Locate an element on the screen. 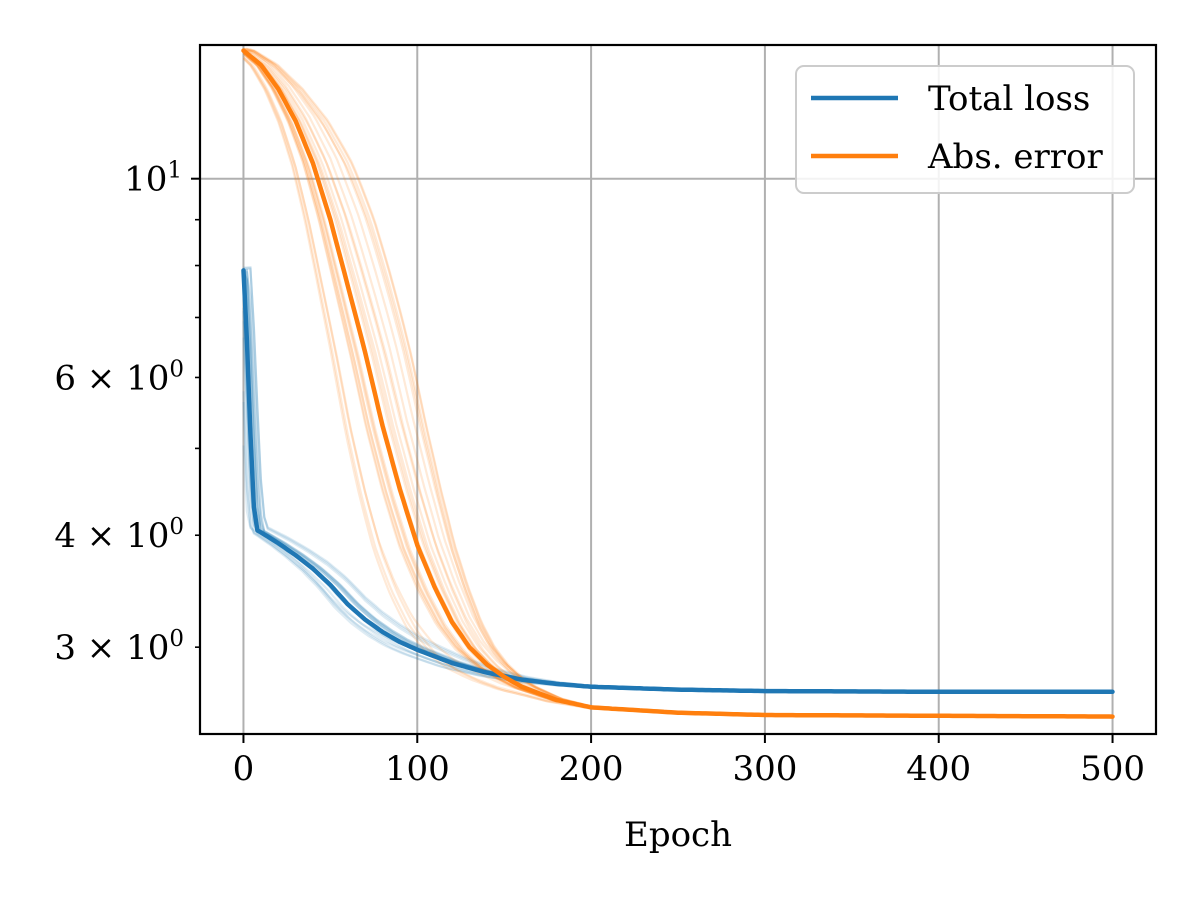 This screenshot has width=1200, height=901. x-tick-label: 500 is located at coordinates (1112, 769).